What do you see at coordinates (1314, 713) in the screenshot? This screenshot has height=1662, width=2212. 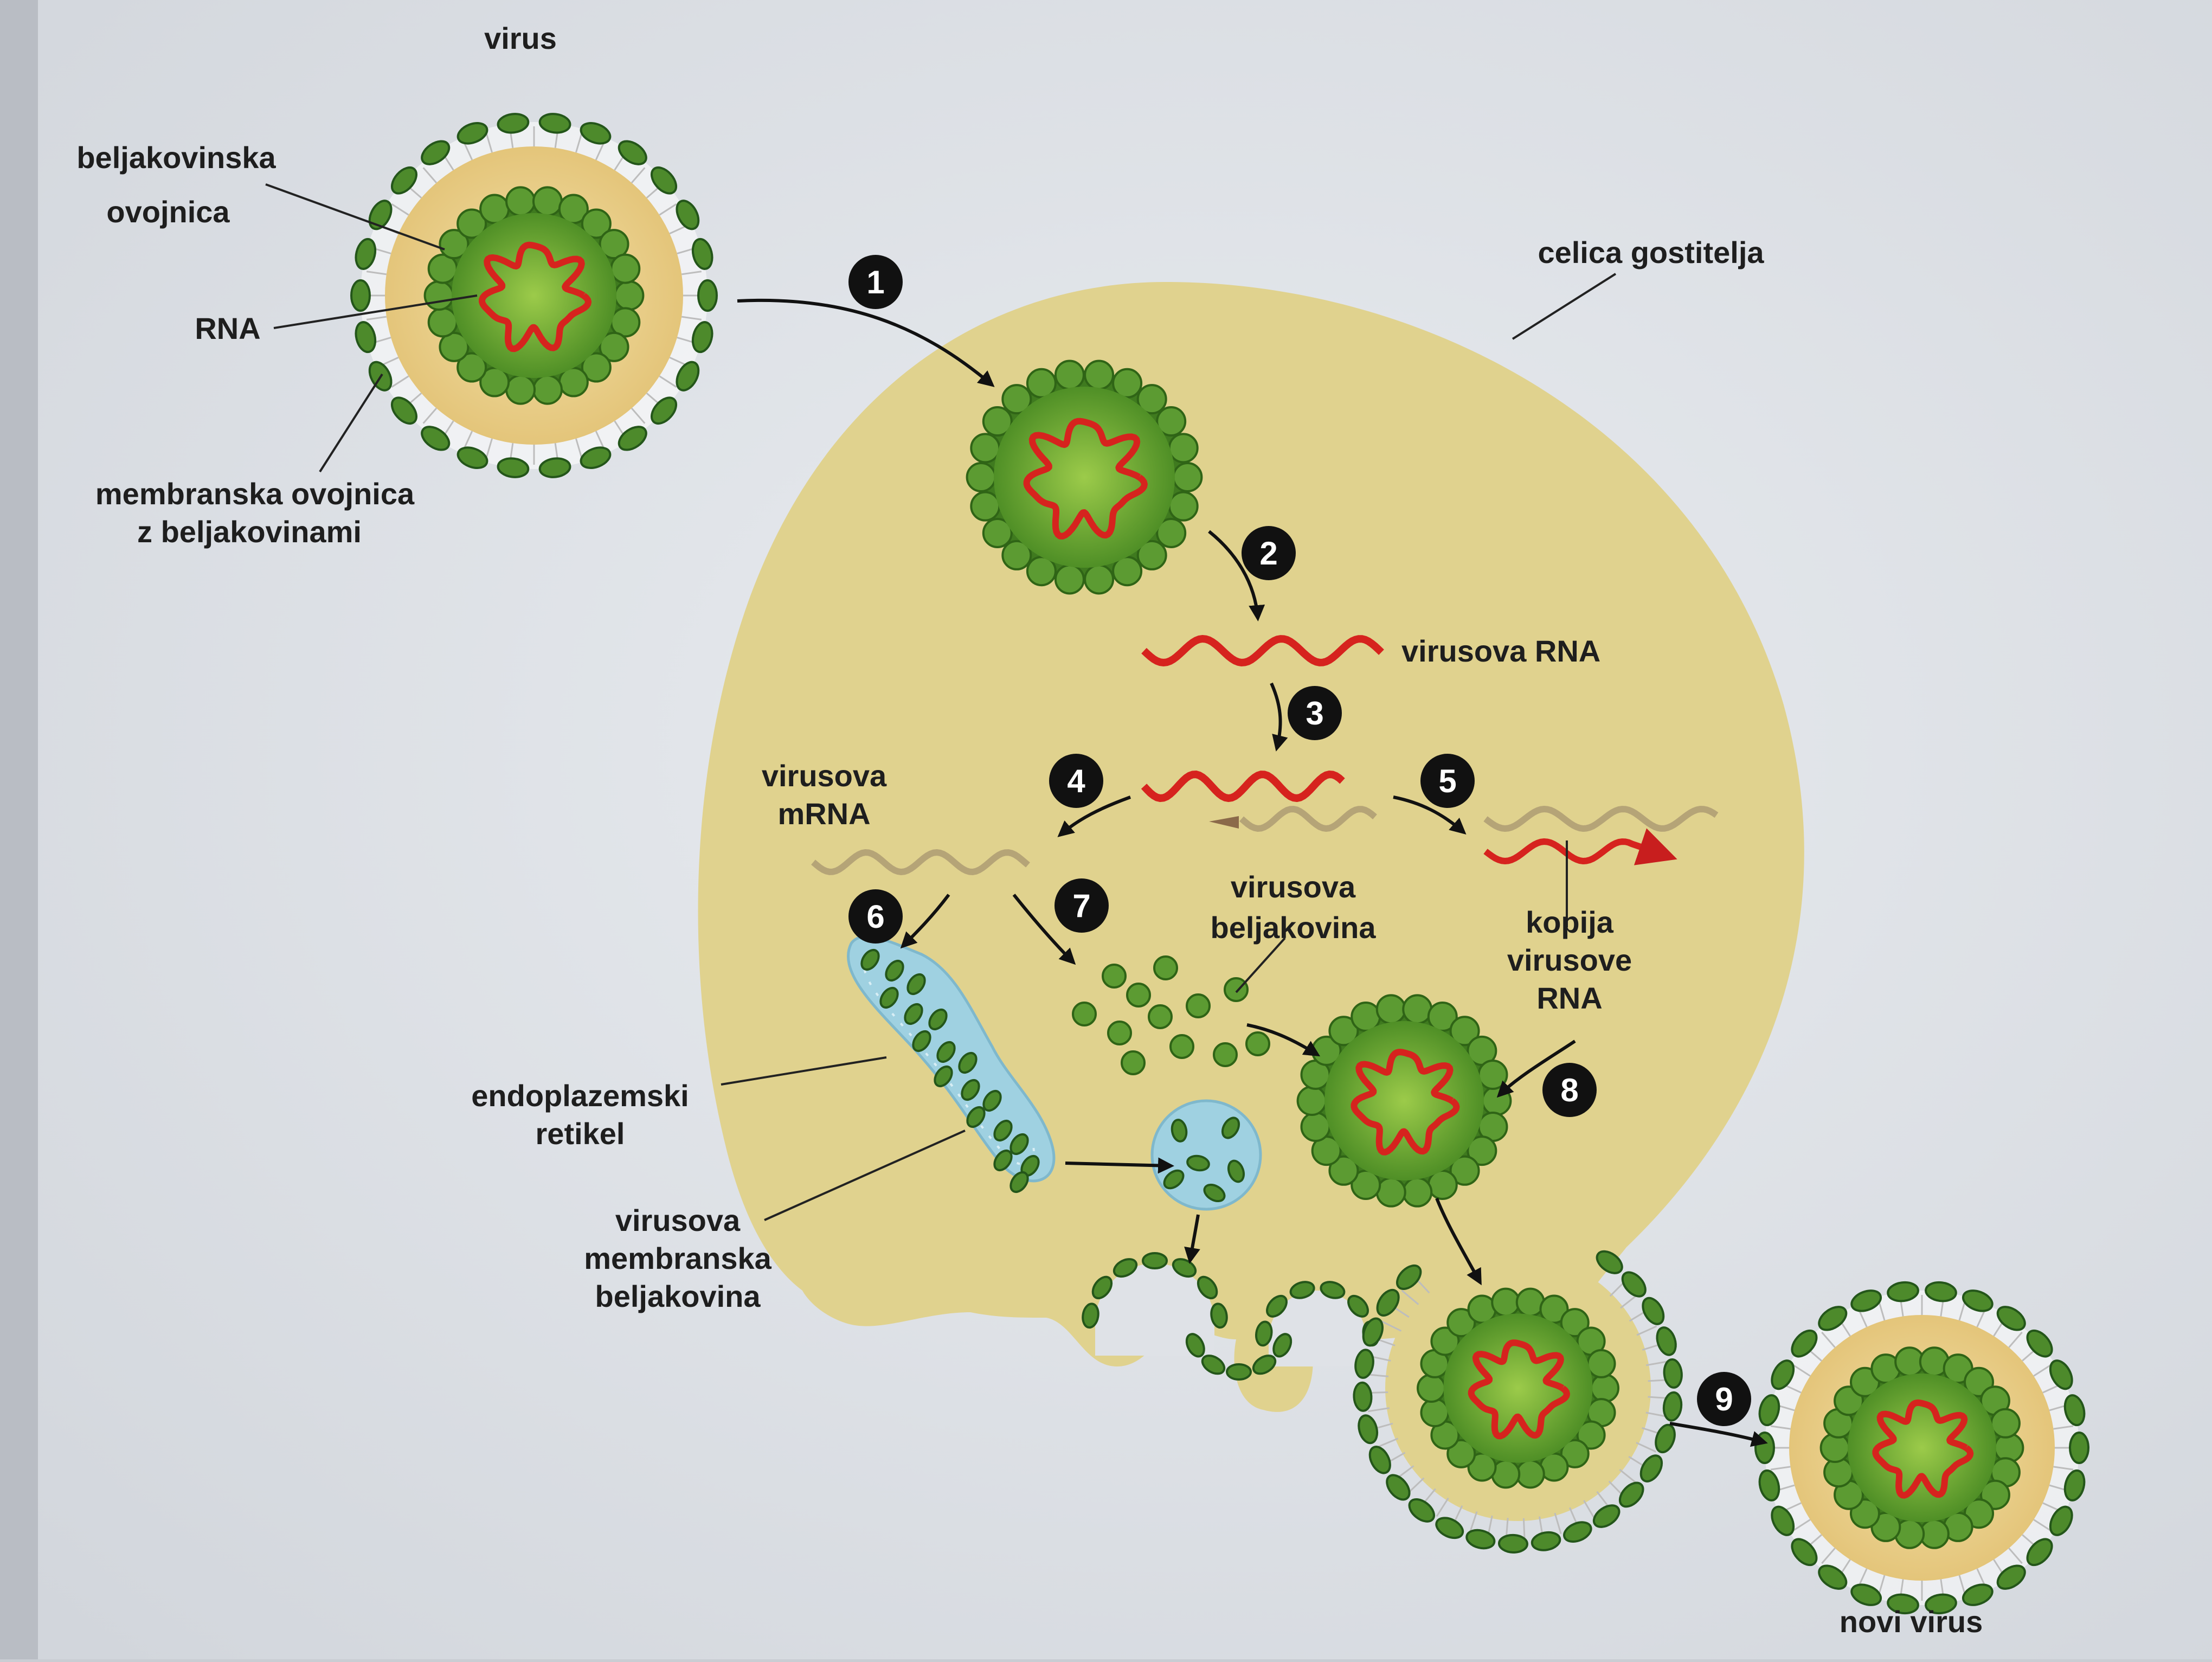 I see `step-number-3: 3` at bounding box center [1314, 713].